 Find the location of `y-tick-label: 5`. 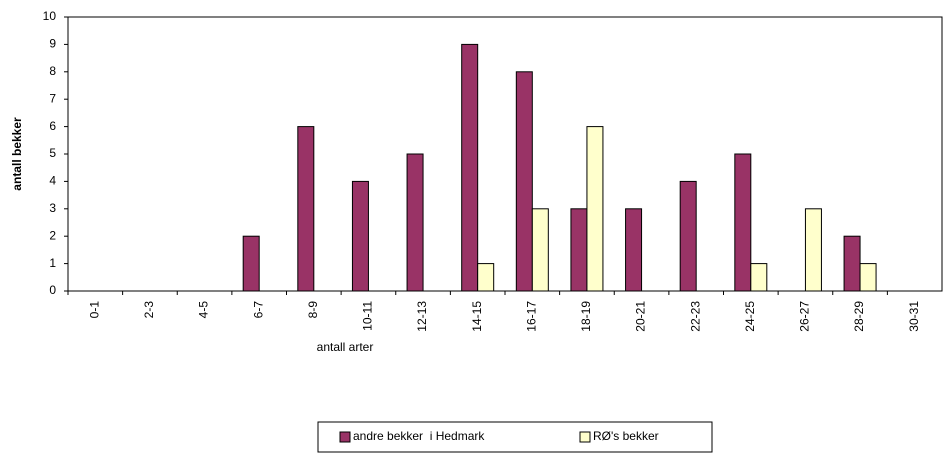

y-tick-label: 5 is located at coordinates (52, 153).